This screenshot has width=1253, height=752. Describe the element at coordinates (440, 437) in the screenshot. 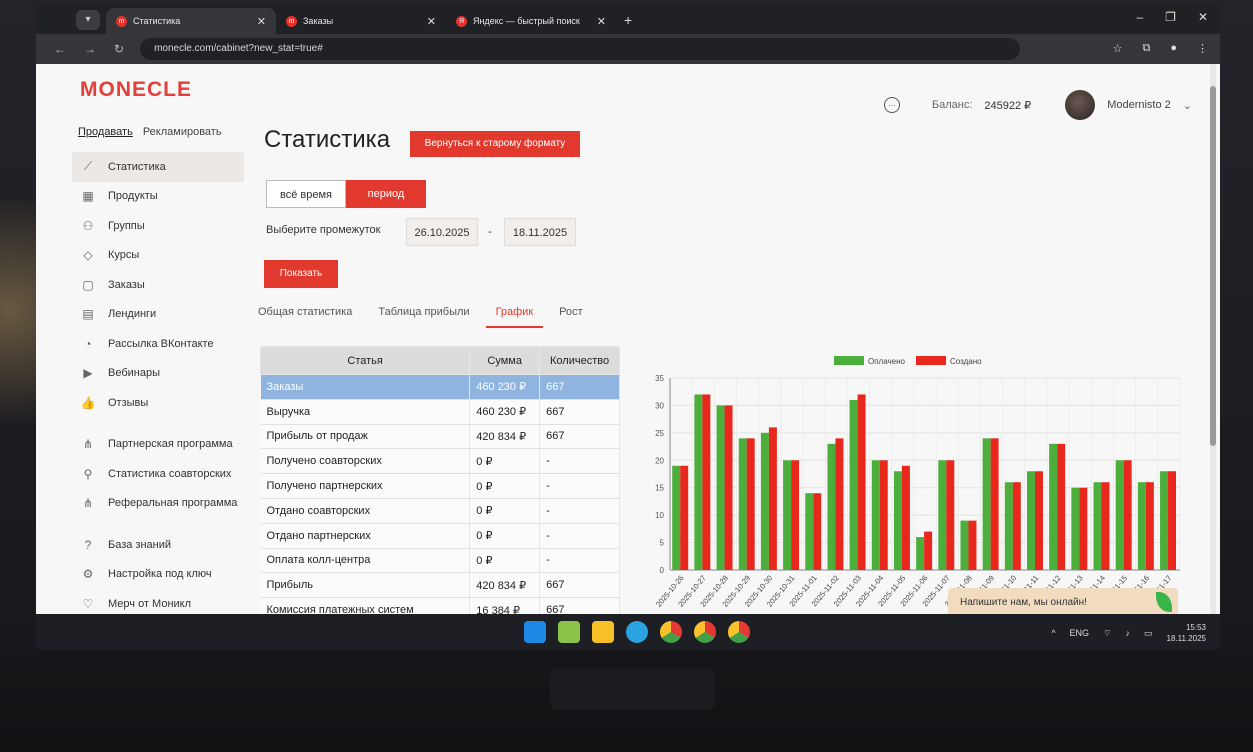

I see `table-row: Прибыль от продаж 420 834 ₽667` at that location.